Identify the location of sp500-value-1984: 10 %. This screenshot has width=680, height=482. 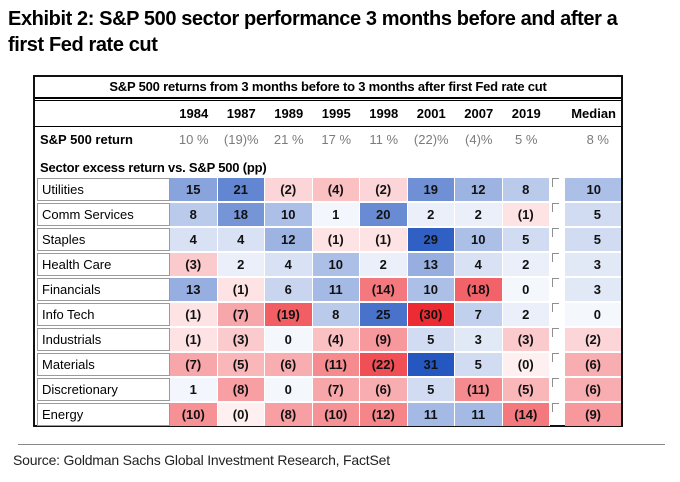
(193, 139).